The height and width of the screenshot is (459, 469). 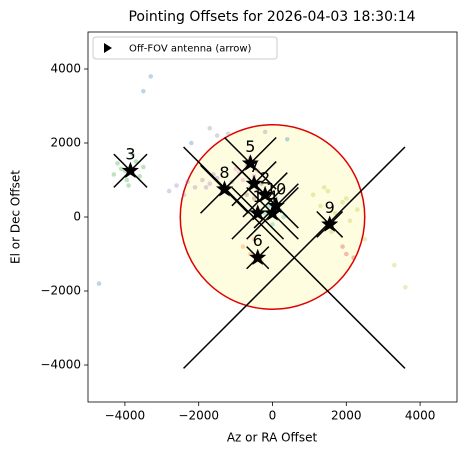 I want to click on antenna-label: 3, so click(x=130, y=153).